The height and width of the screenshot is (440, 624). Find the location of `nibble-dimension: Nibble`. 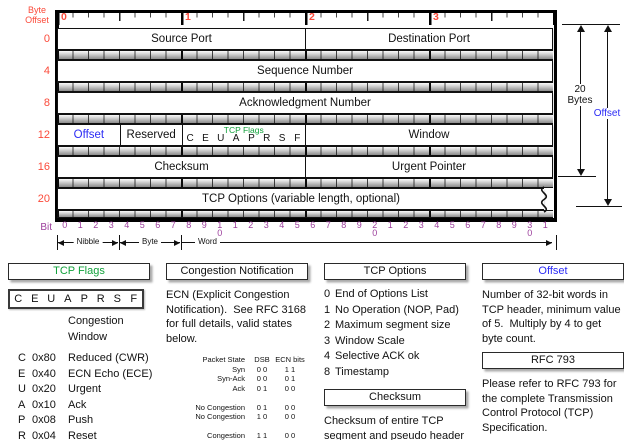

nibble-dimension: Nibble is located at coordinates (88, 242).